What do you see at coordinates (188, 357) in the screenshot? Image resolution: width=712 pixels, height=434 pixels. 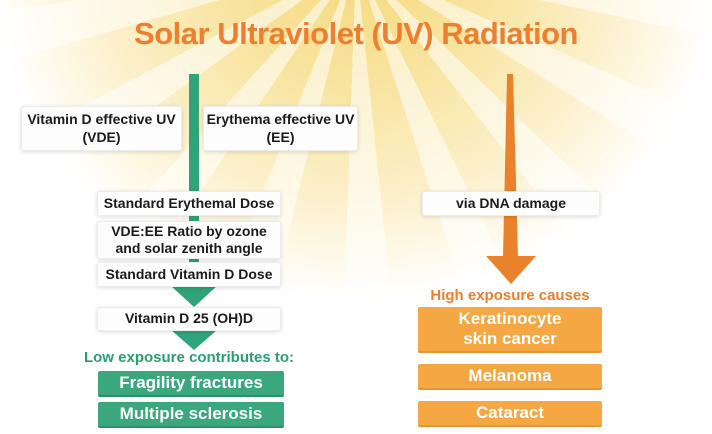 I see `low-exposure-heading: Low exposure contributes to:` at bounding box center [188, 357].